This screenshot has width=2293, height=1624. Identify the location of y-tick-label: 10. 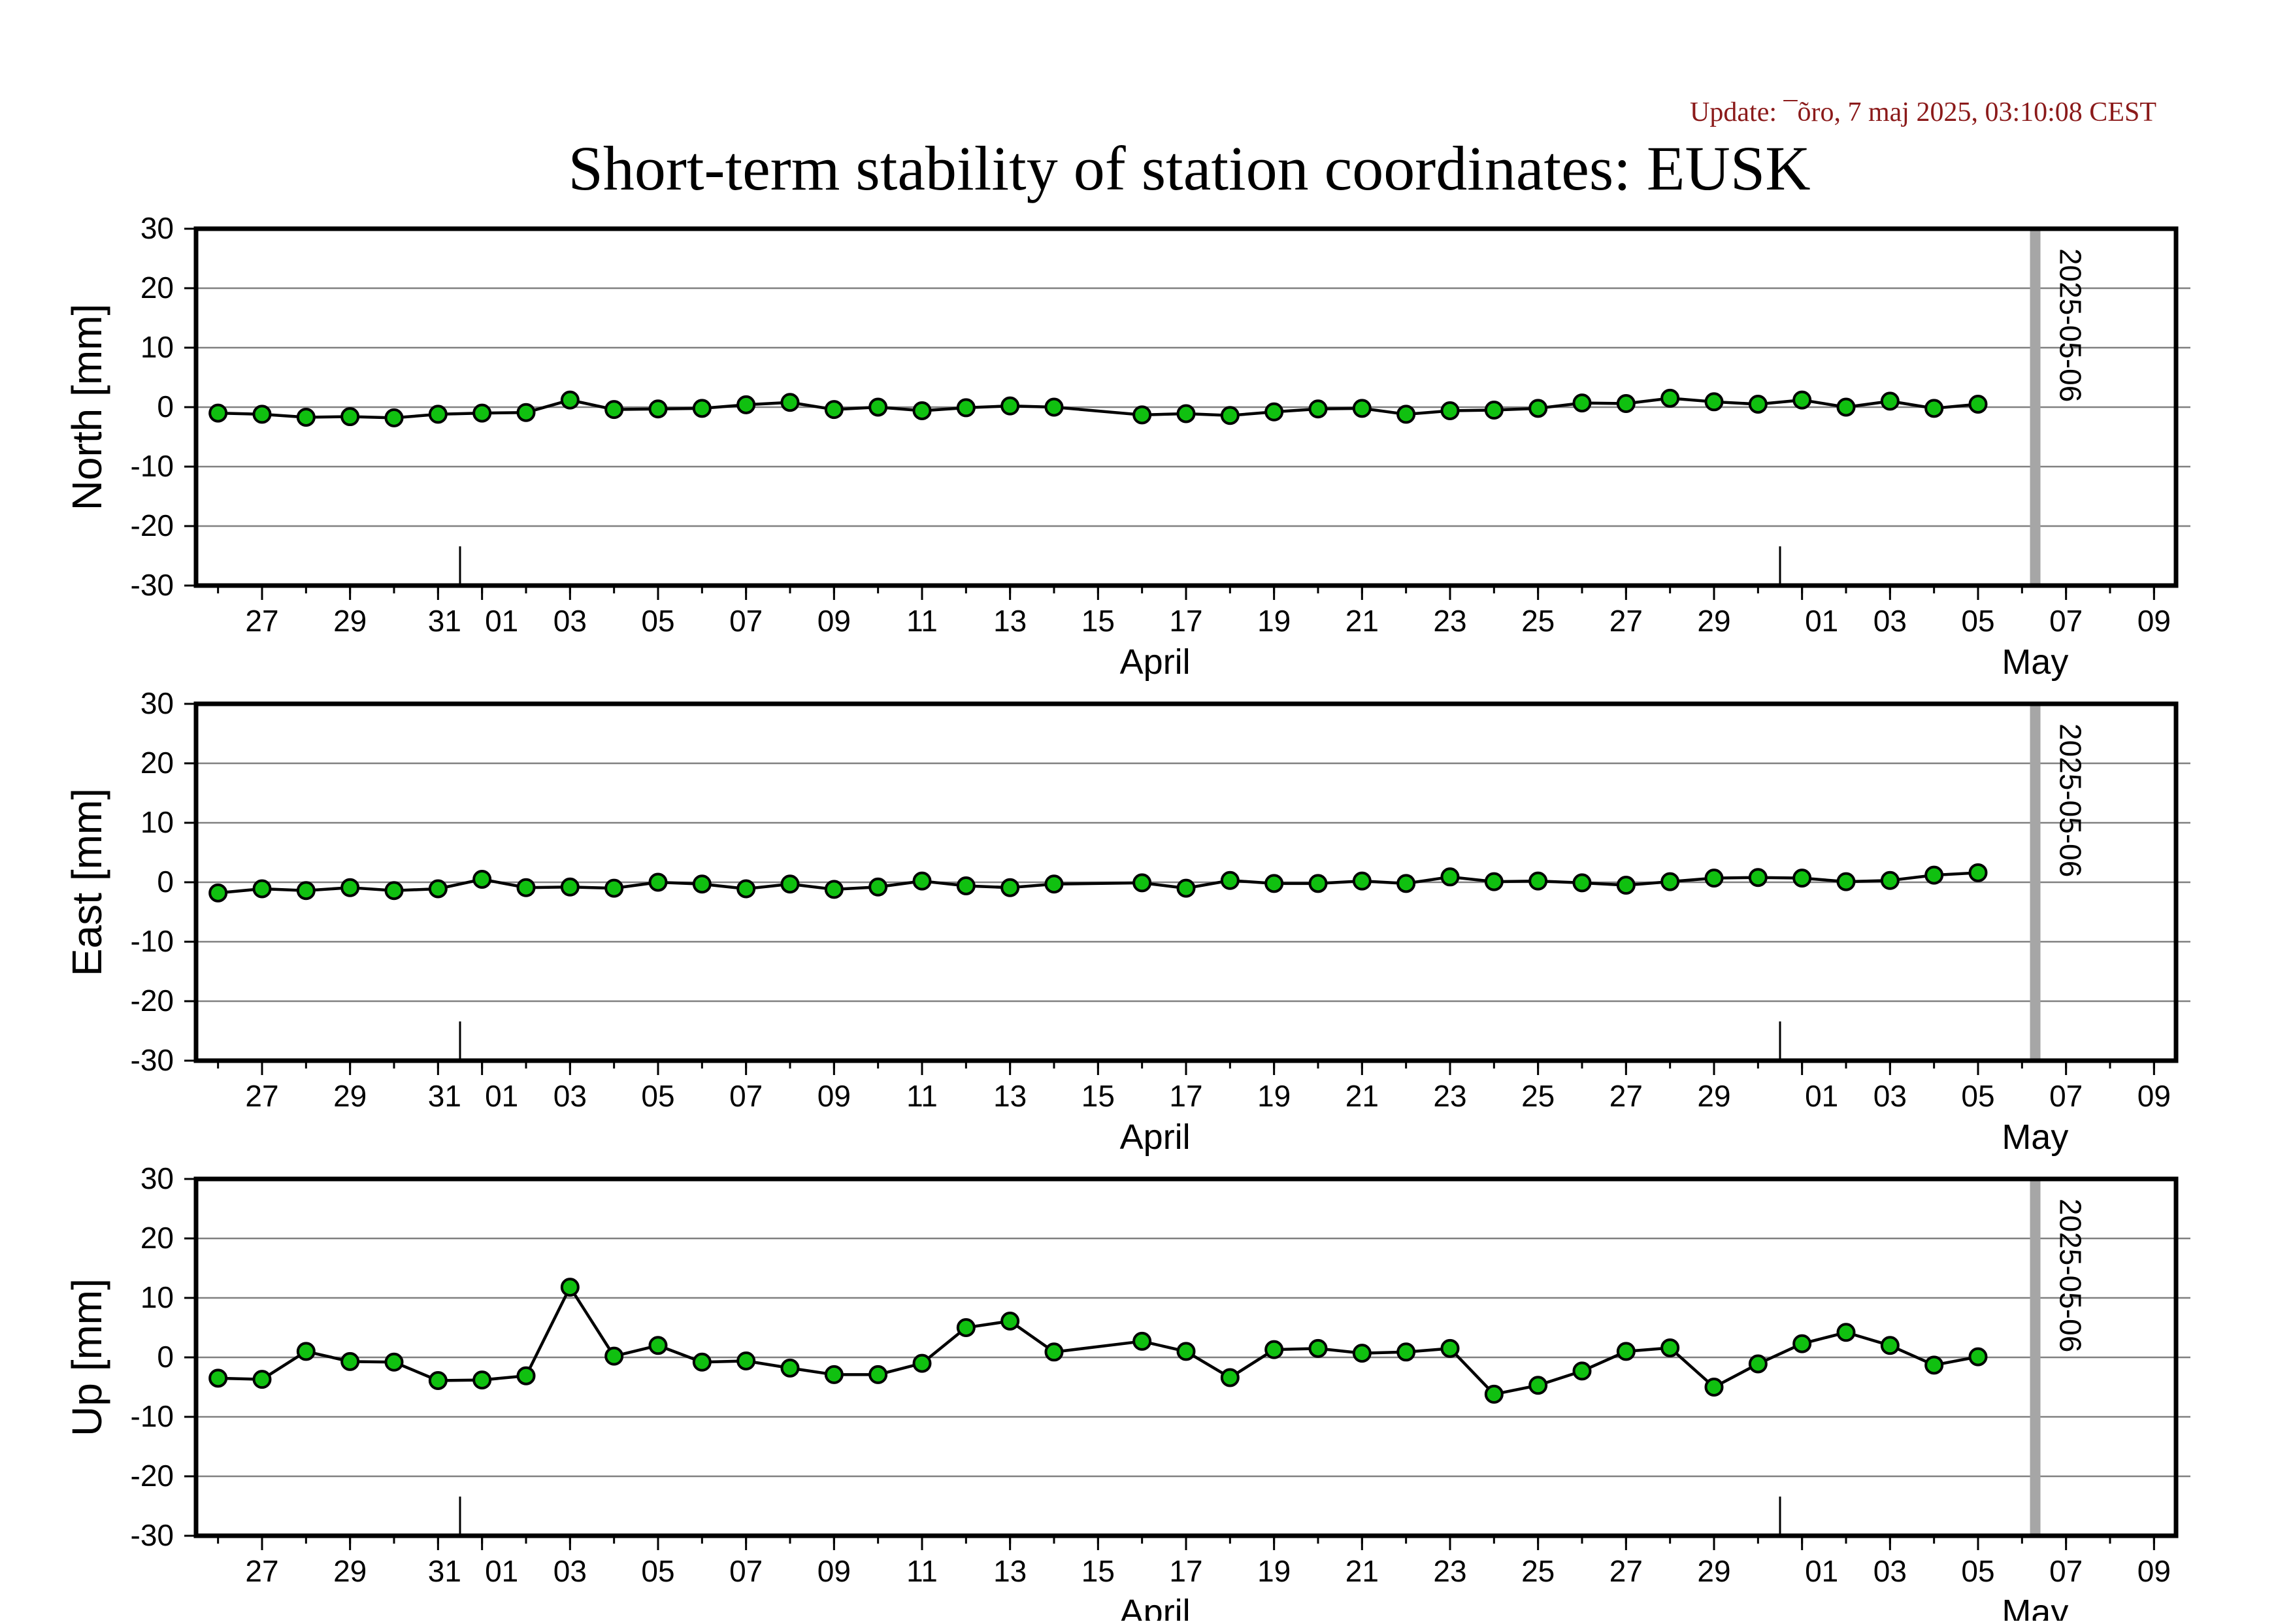
(157, 822).